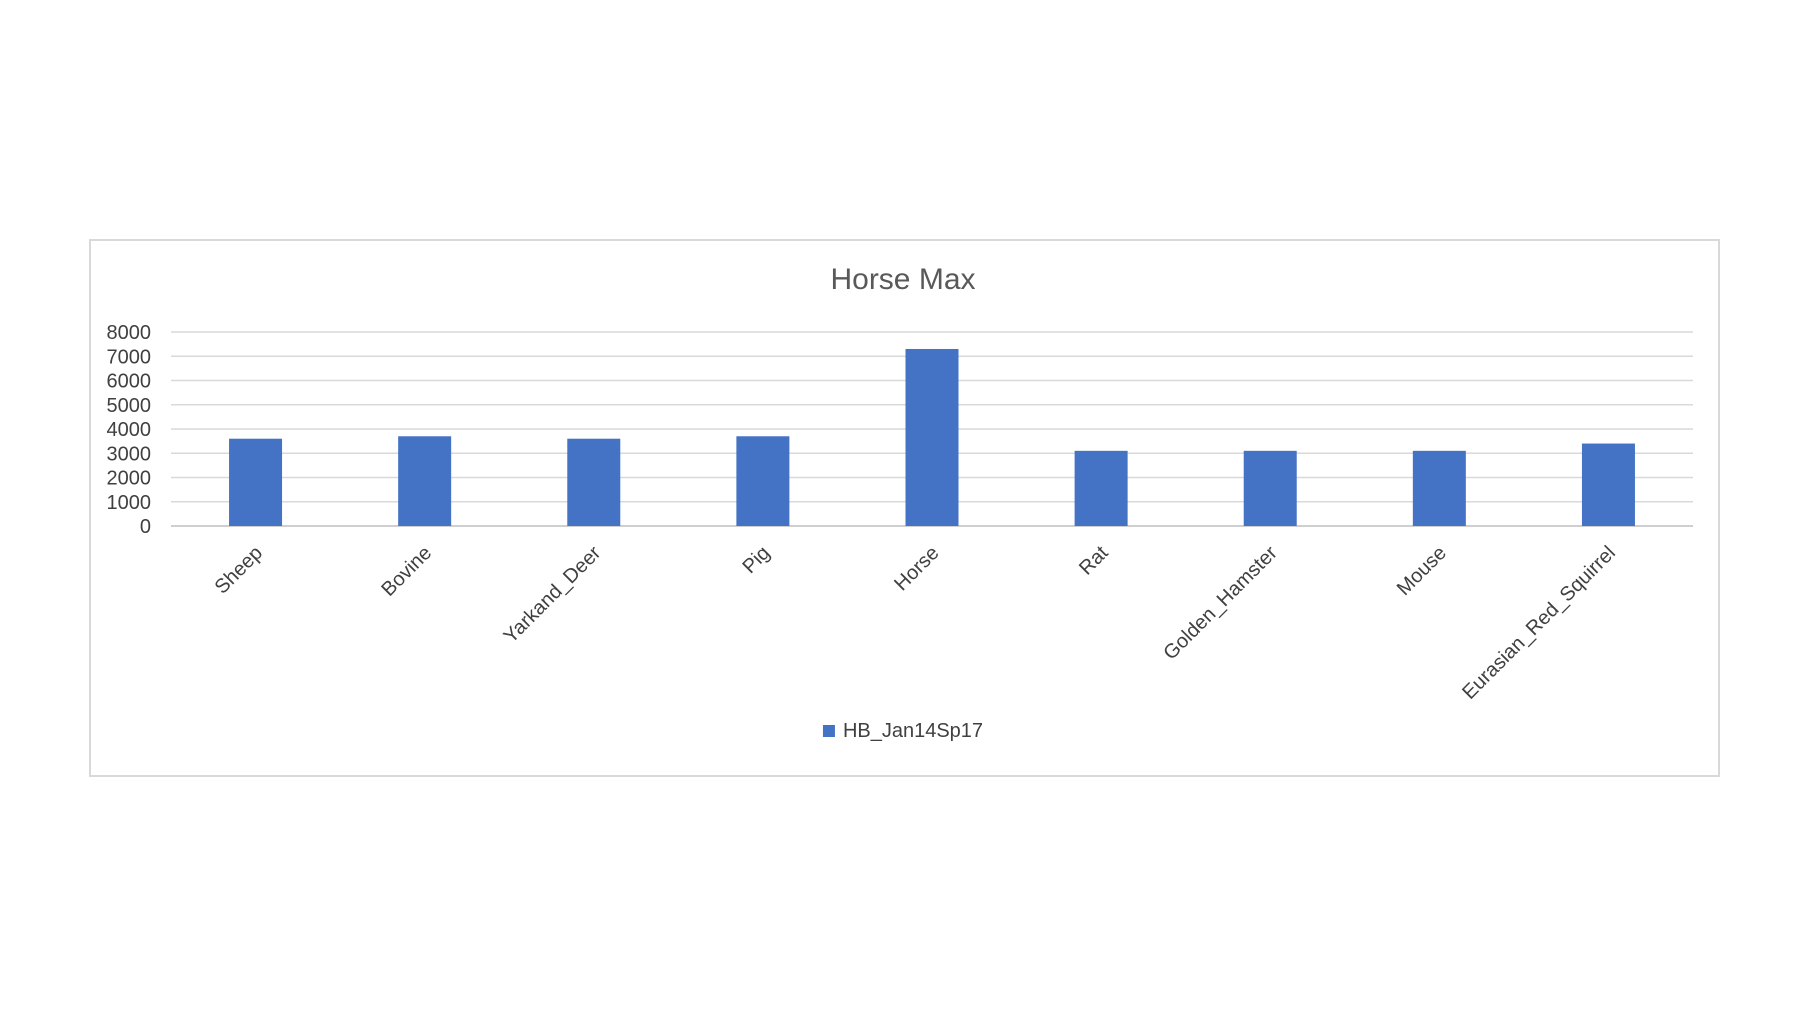  I want to click on y-tick-label: 0, so click(145, 527).